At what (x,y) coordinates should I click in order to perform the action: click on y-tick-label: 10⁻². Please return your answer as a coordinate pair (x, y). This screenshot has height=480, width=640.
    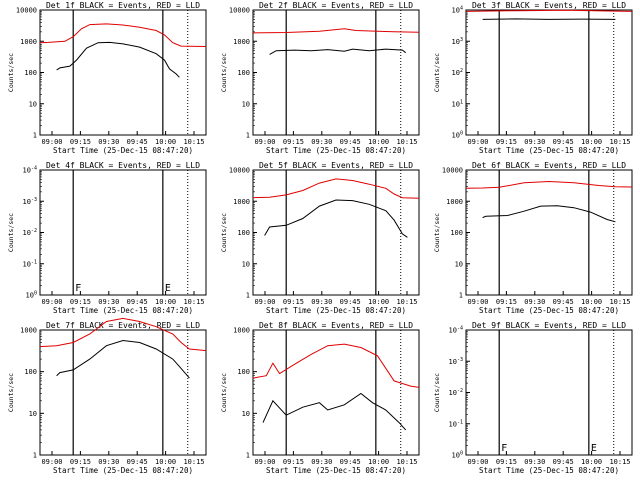
    Looking at the image, I should click on (30, 232).